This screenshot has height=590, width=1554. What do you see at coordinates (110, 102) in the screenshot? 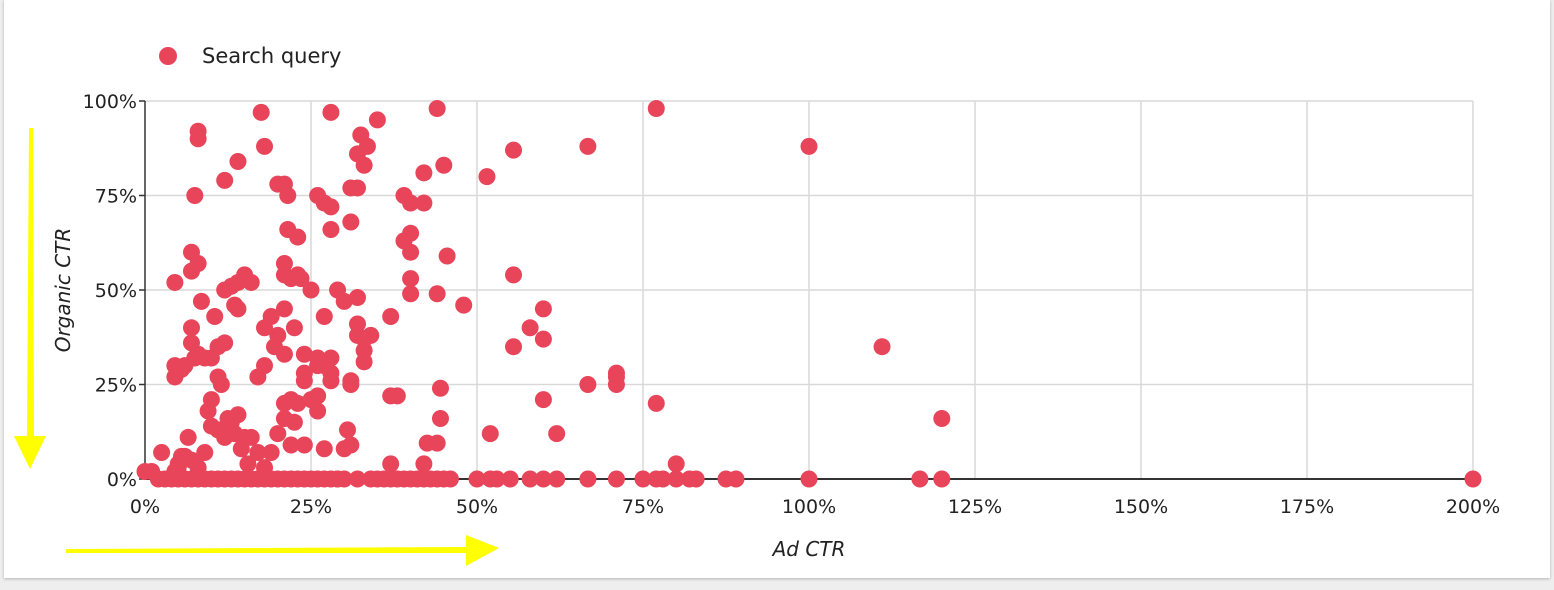
I see `y-tick-label: 100%` at bounding box center [110, 102].